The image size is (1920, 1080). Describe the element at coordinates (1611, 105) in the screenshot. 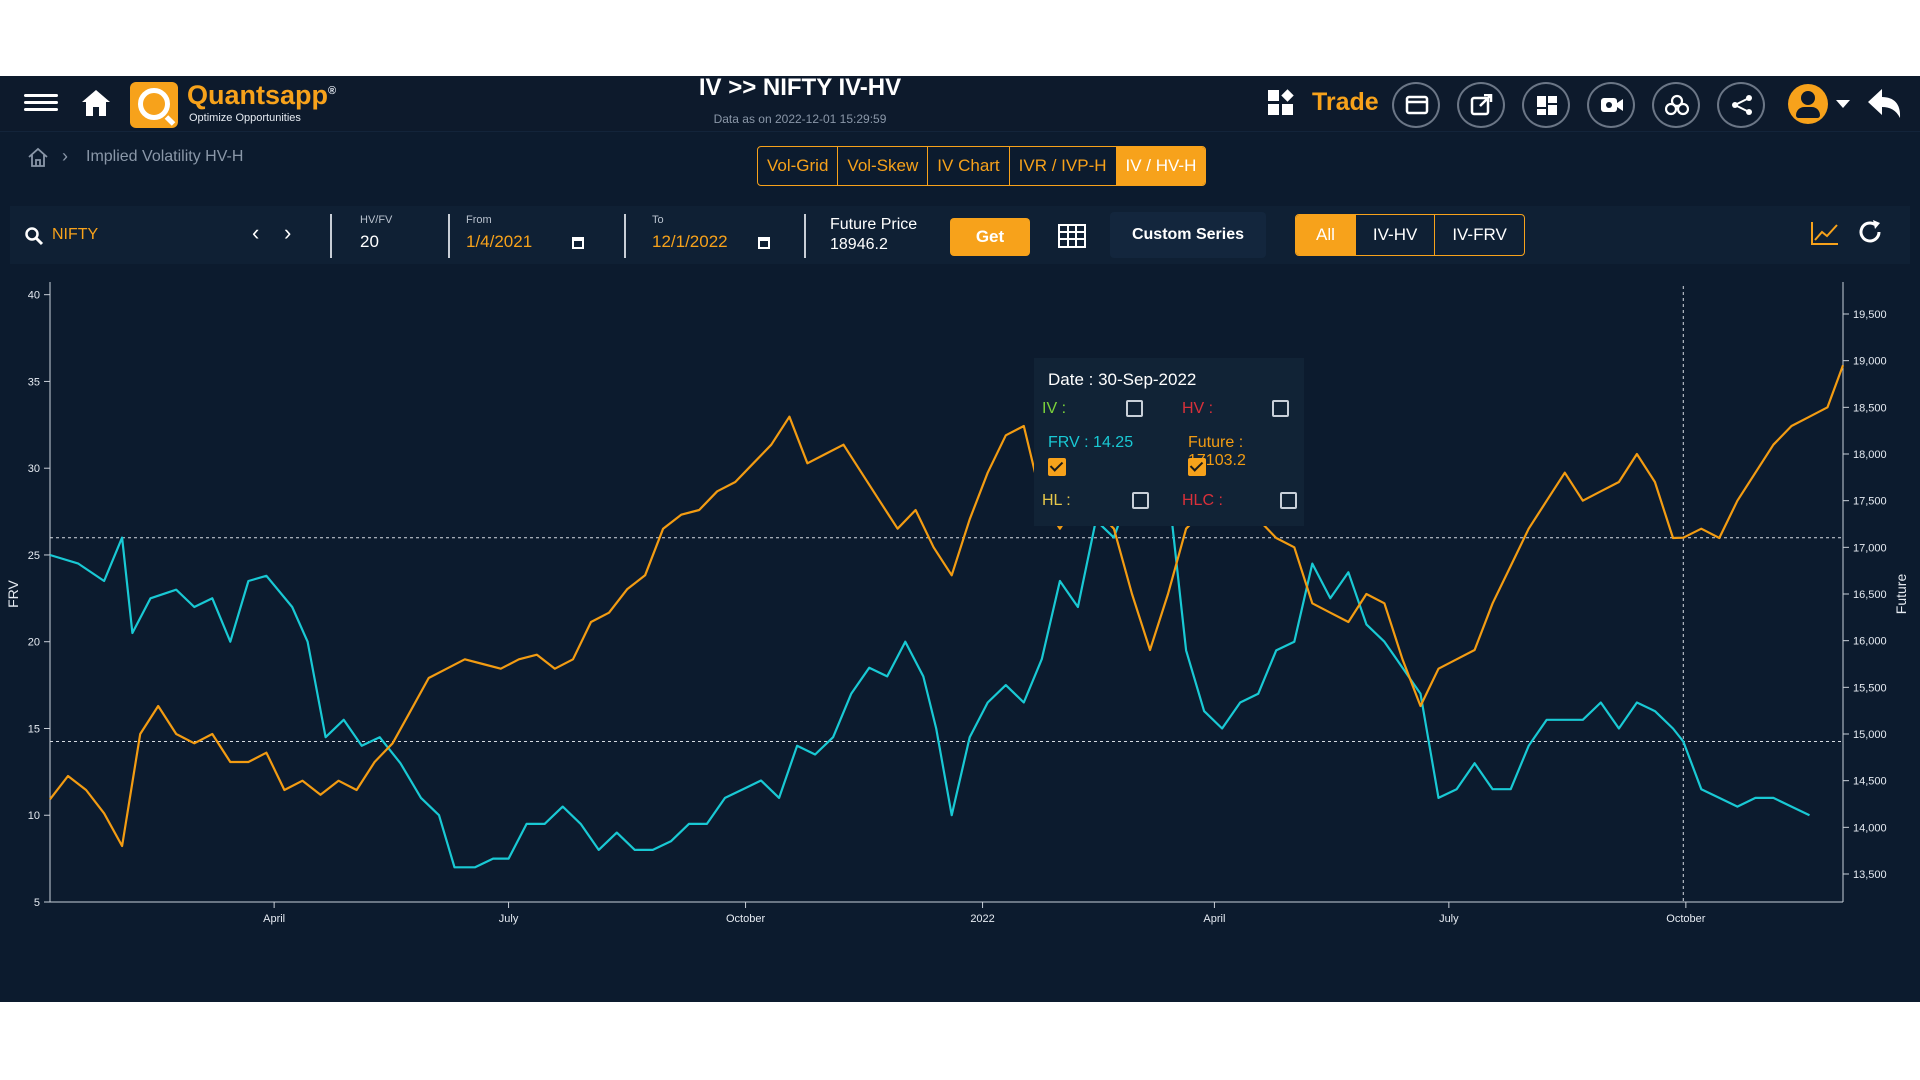

I see `video-icon` at that location.